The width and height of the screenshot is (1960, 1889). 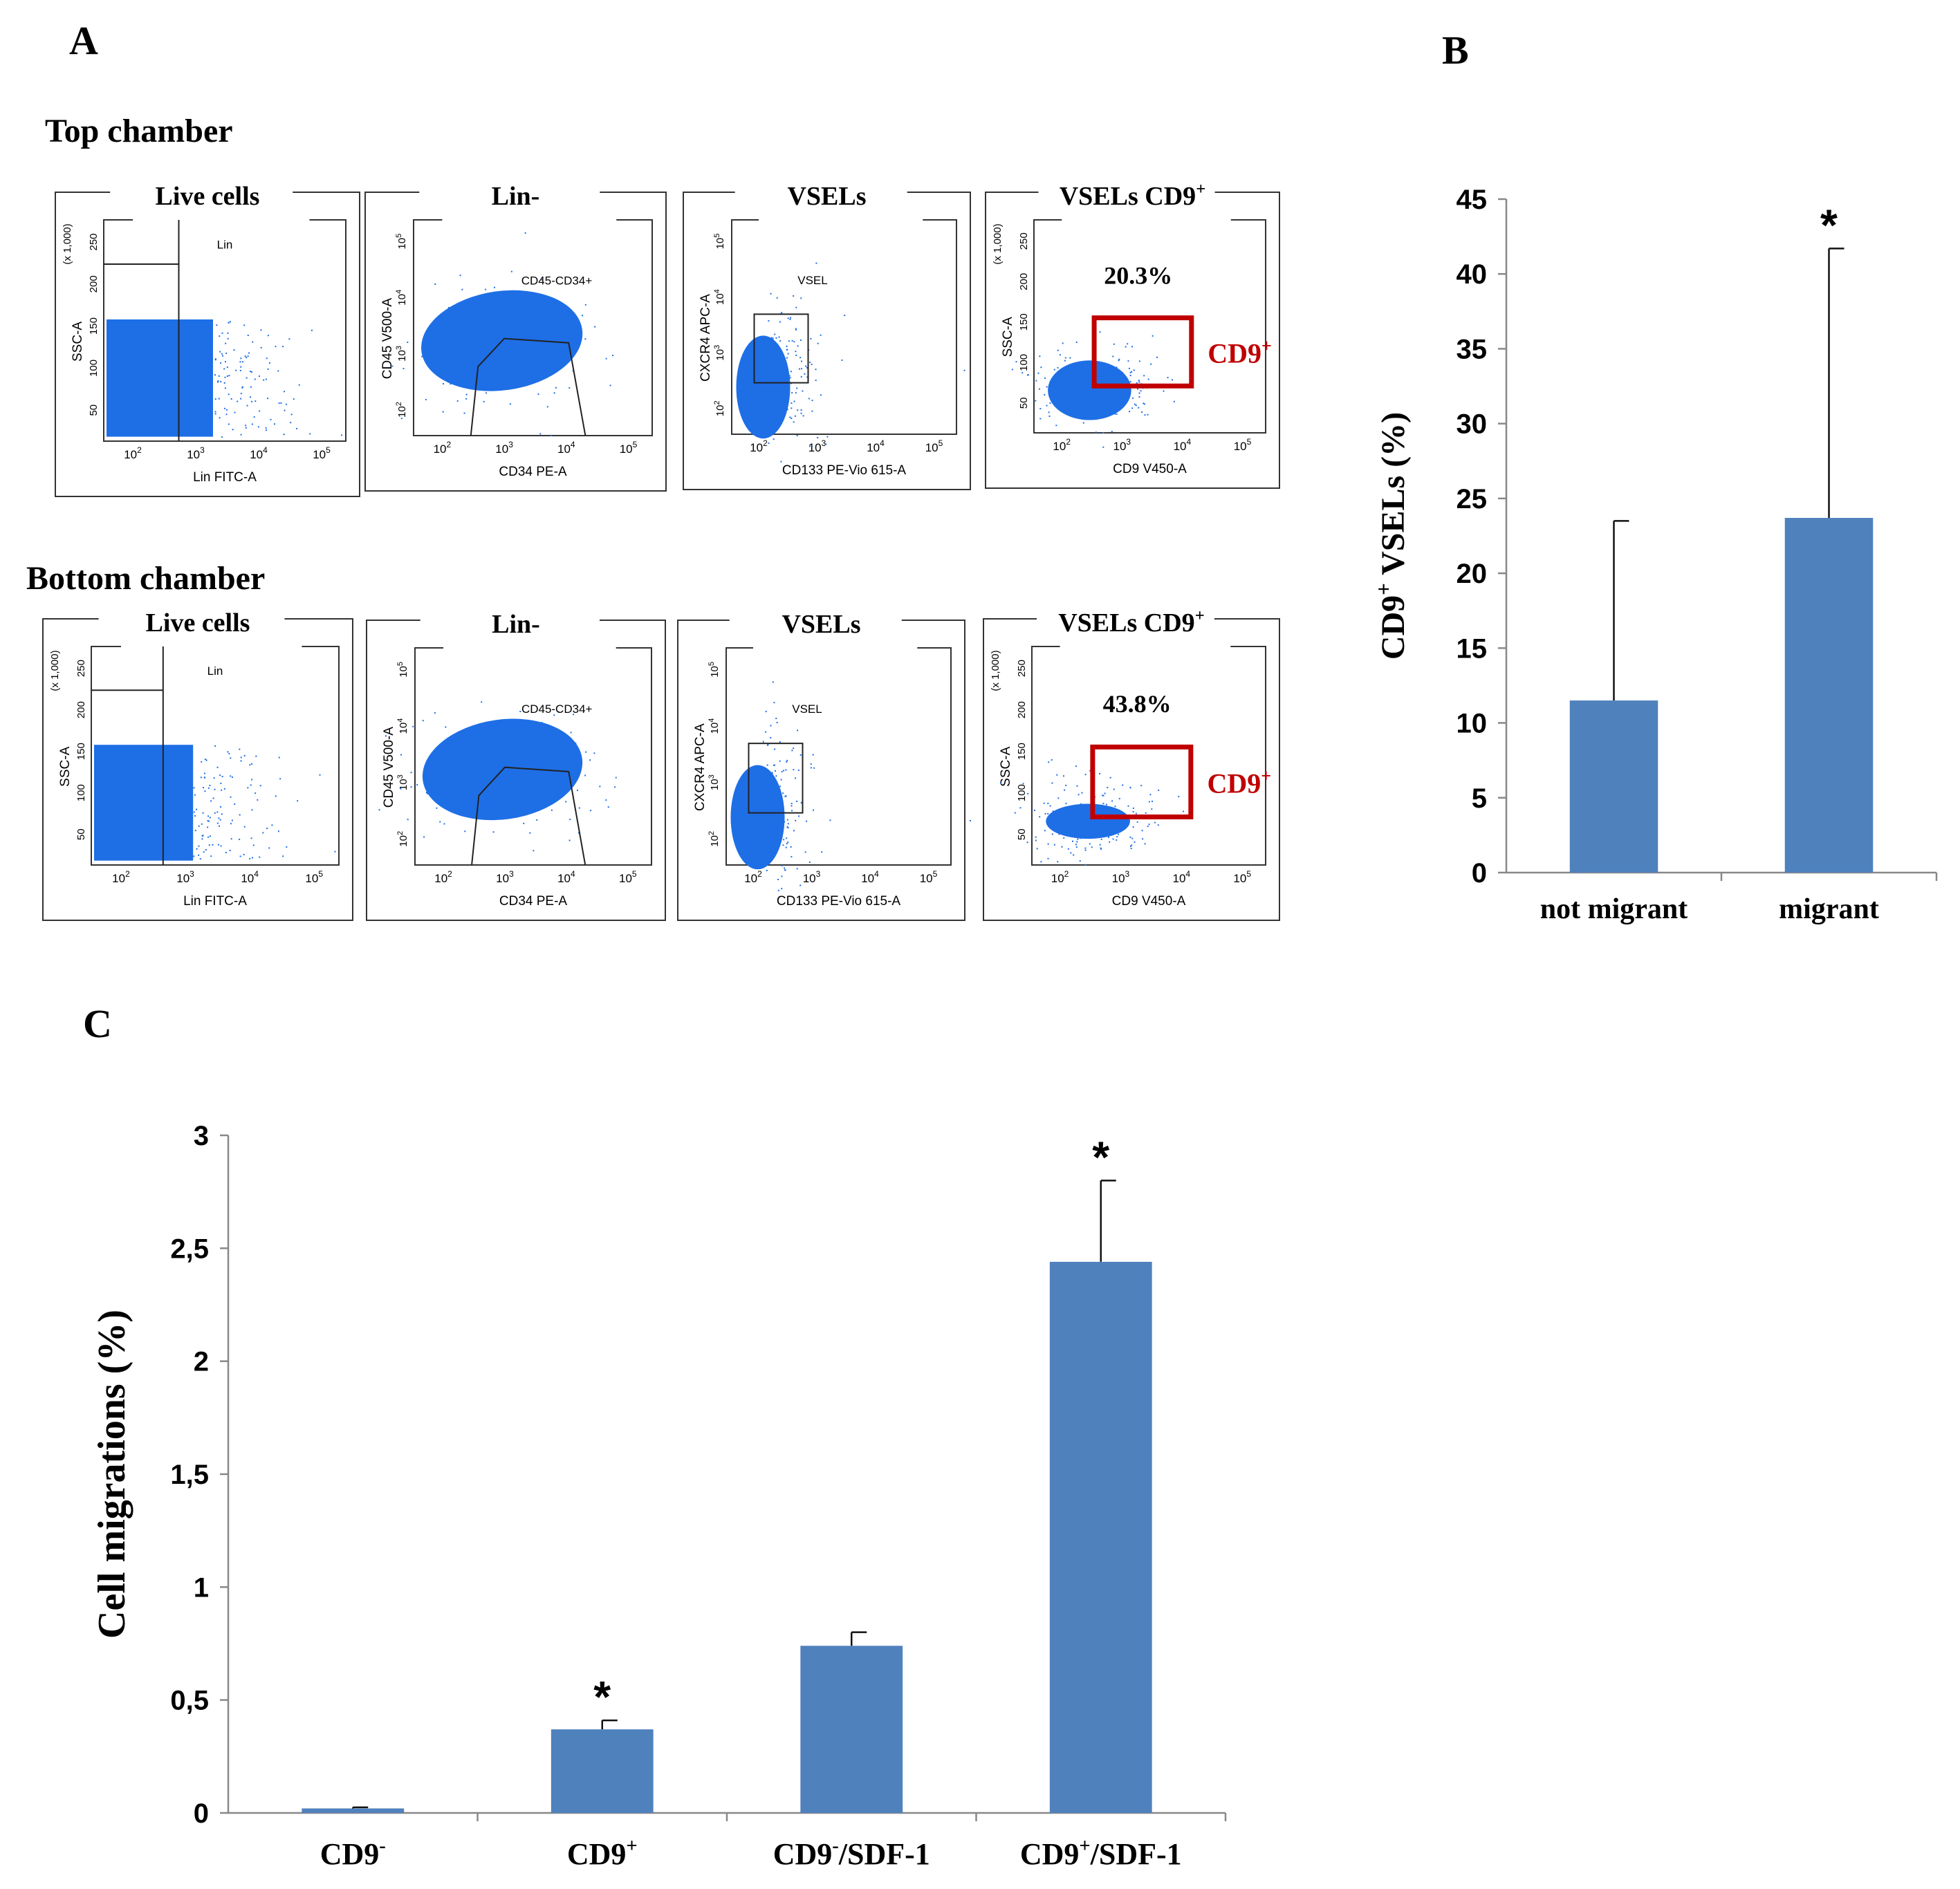 What do you see at coordinates (1472, 424) in the screenshot?
I see `y-tick-label: 30` at bounding box center [1472, 424].